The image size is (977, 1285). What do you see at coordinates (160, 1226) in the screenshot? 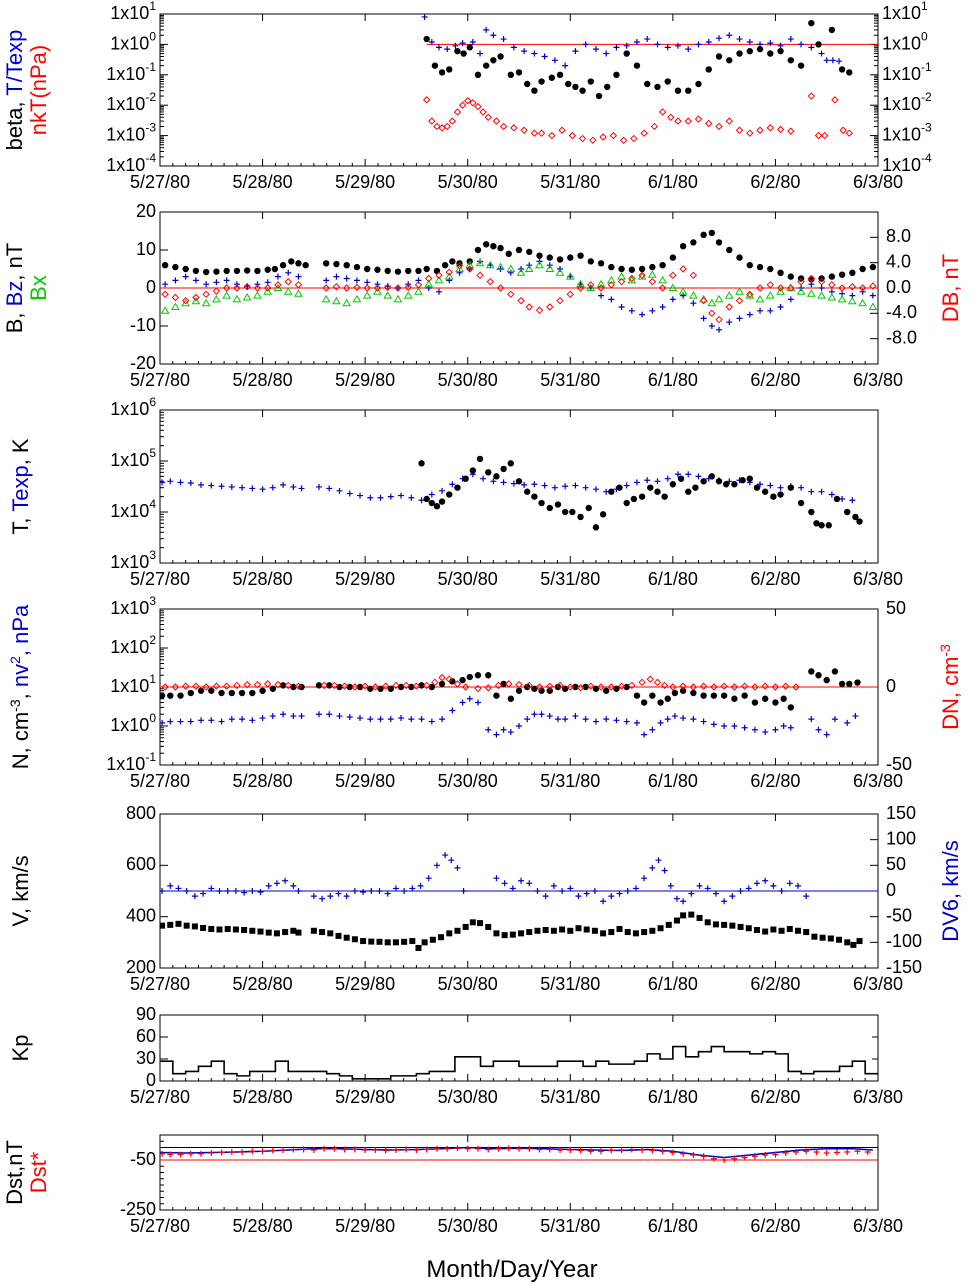
I see `x-tick-label: 5/27/80` at bounding box center [160, 1226].